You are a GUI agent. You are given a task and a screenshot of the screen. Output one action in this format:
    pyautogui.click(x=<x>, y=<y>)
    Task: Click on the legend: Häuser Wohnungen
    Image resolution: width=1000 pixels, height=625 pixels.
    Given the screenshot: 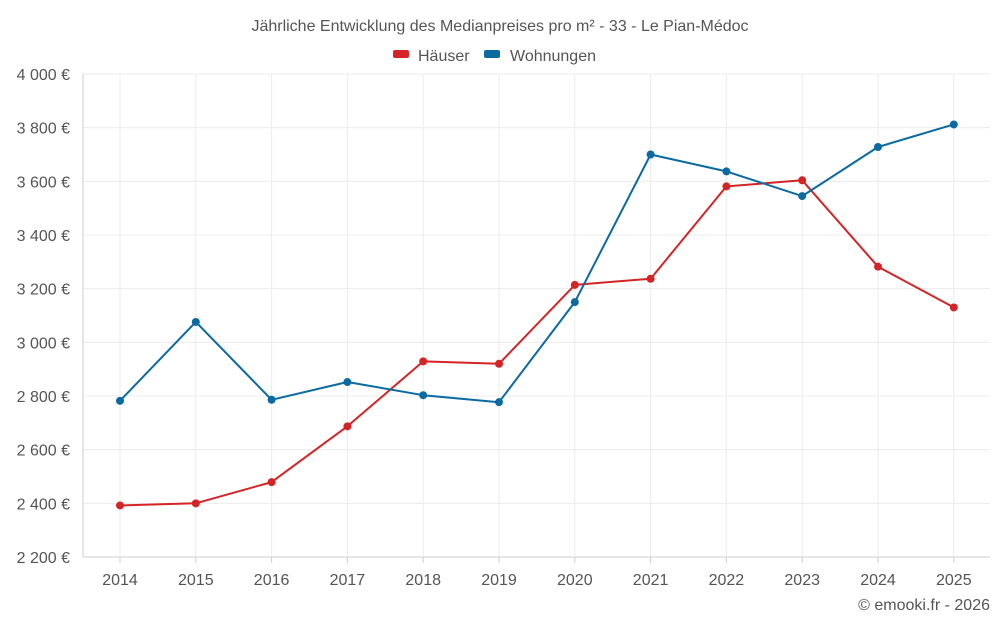 What is the action you would take?
    pyautogui.click(x=494, y=56)
    